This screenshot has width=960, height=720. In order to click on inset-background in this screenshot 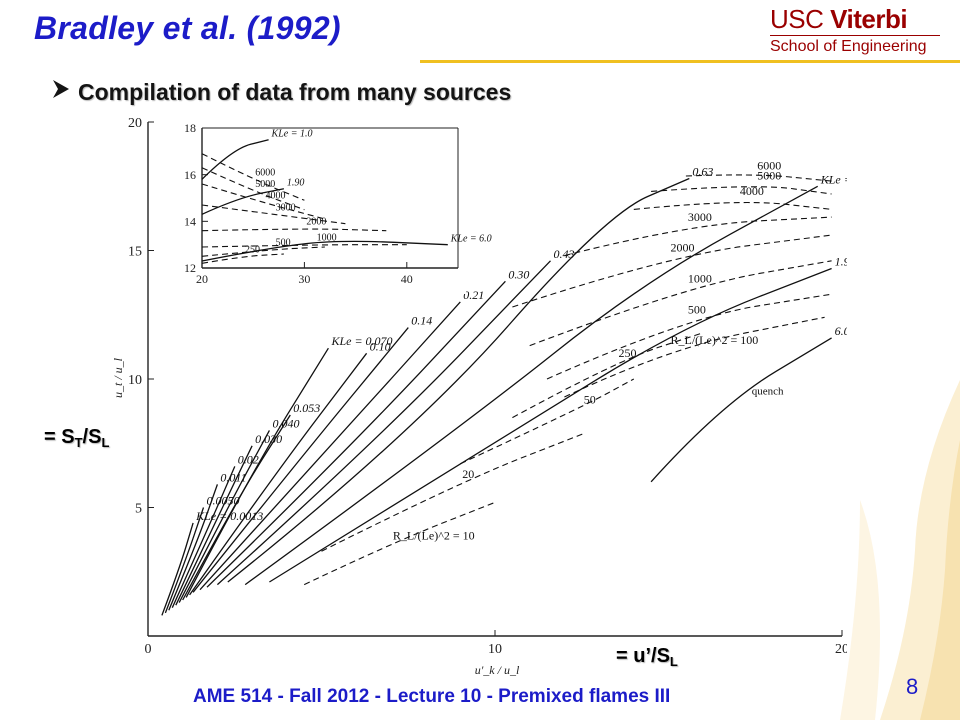, I will do `click(332, 209)`.